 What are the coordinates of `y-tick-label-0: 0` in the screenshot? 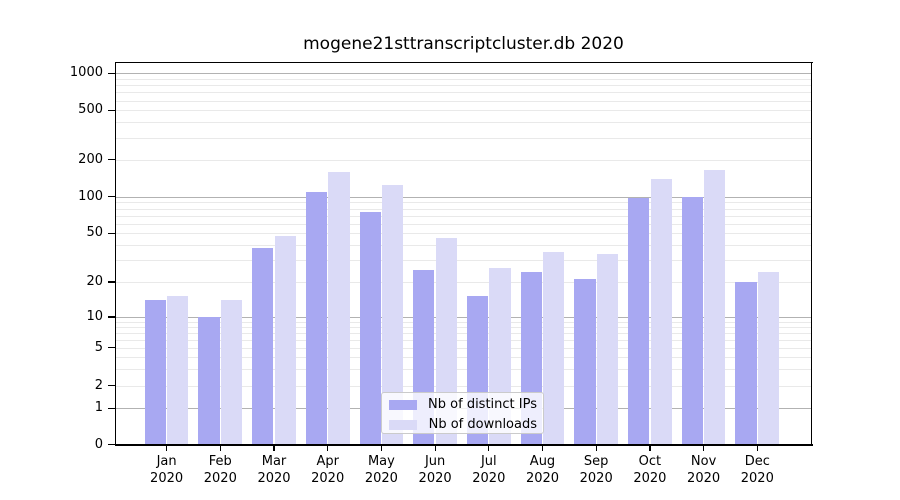 It's located at (98, 444).